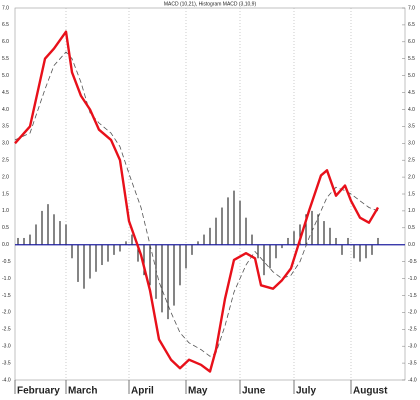 Image resolution: width=420 pixels, height=400 pixels. I want to click on x-tick-label: May, so click(198, 391).